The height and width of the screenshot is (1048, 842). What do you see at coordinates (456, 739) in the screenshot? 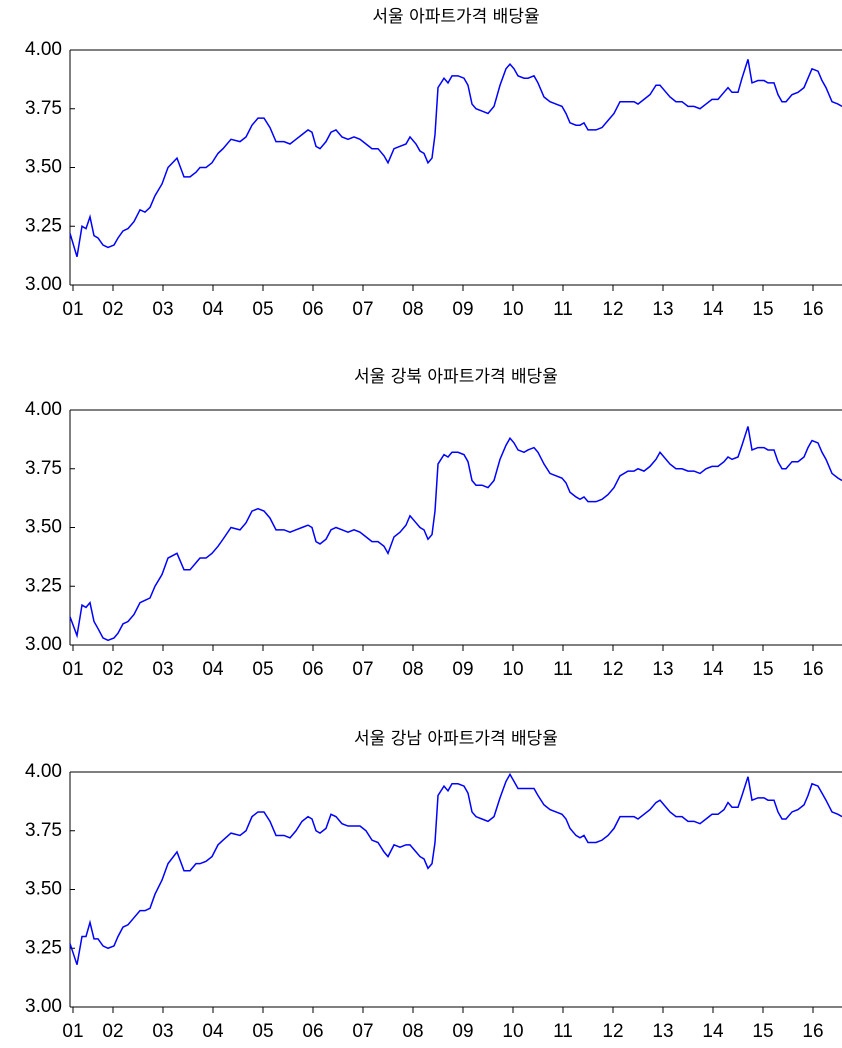
I see `chart-title: 서울 강남 아파트가격 배당율` at bounding box center [456, 739].